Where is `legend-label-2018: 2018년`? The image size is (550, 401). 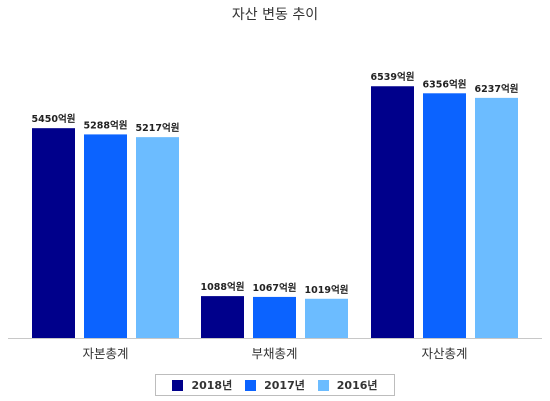
legend-label-2018: 2018년 is located at coordinates (212, 385).